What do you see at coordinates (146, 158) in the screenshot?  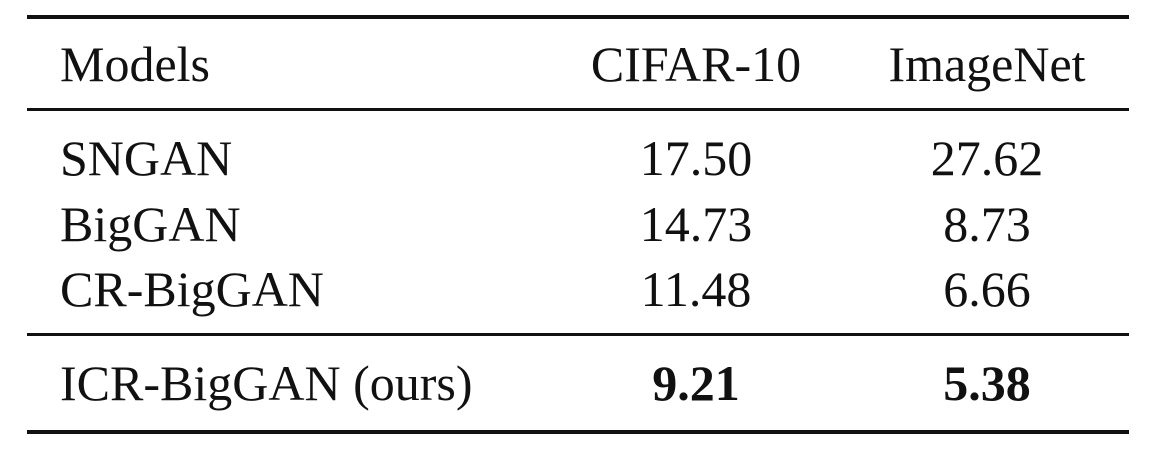 I see `row-model: SNGAN` at bounding box center [146, 158].